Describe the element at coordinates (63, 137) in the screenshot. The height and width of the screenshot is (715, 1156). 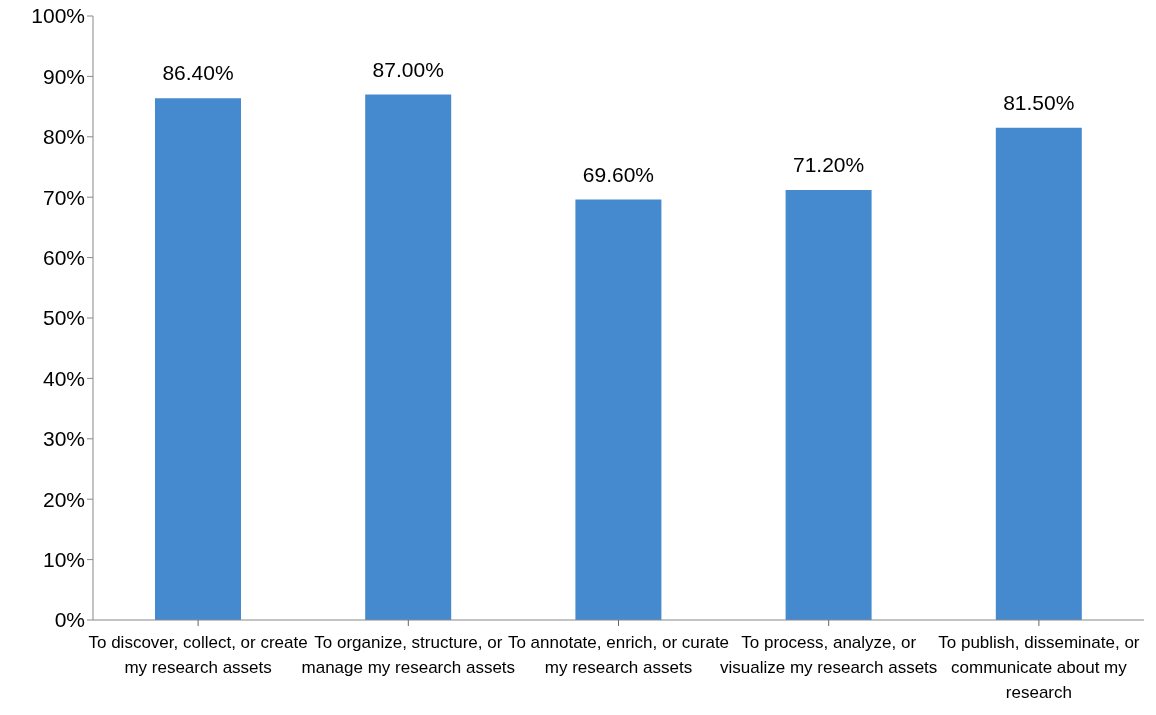
I see `y-tick-label: 80%` at that location.